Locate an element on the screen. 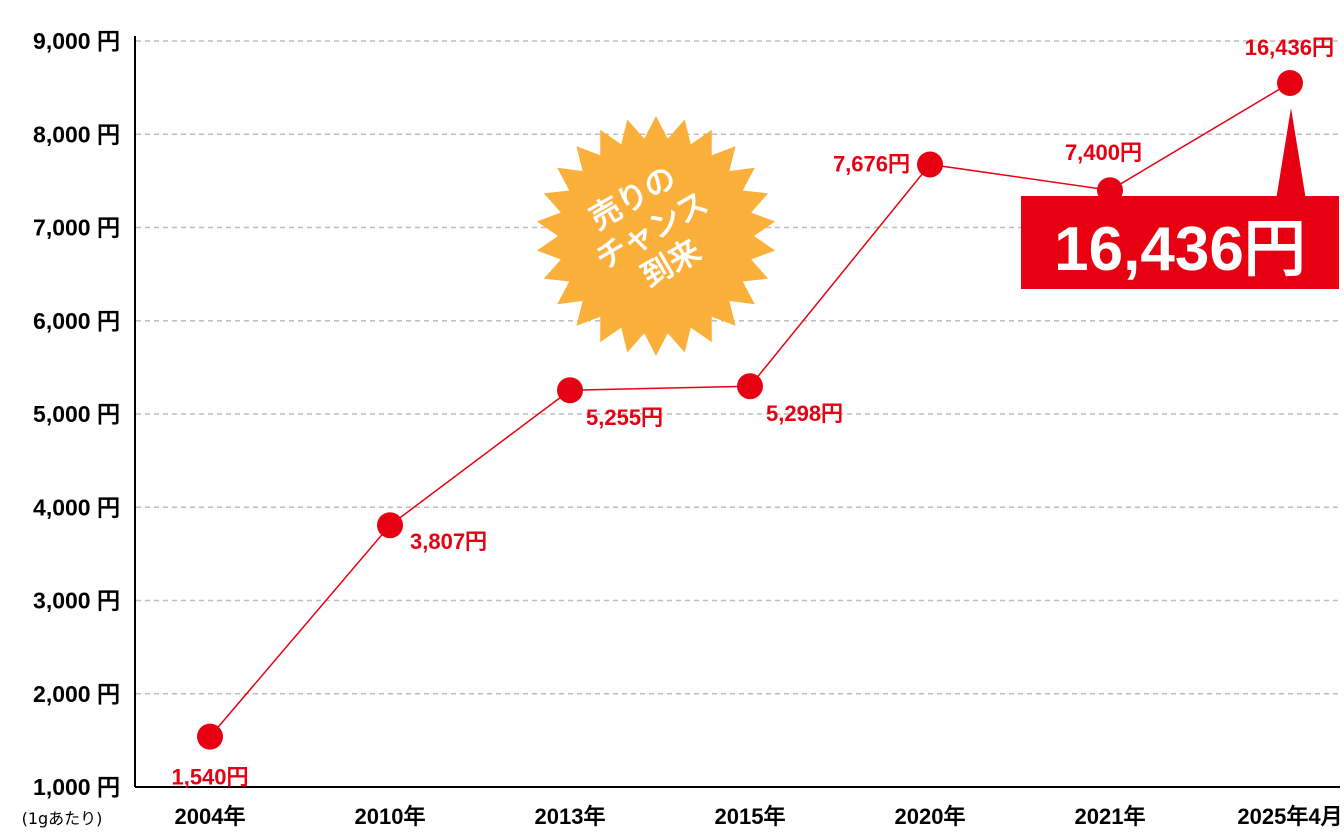 The height and width of the screenshot is (836, 1344). x-tick-label: 2004年 is located at coordinates (210, 816).